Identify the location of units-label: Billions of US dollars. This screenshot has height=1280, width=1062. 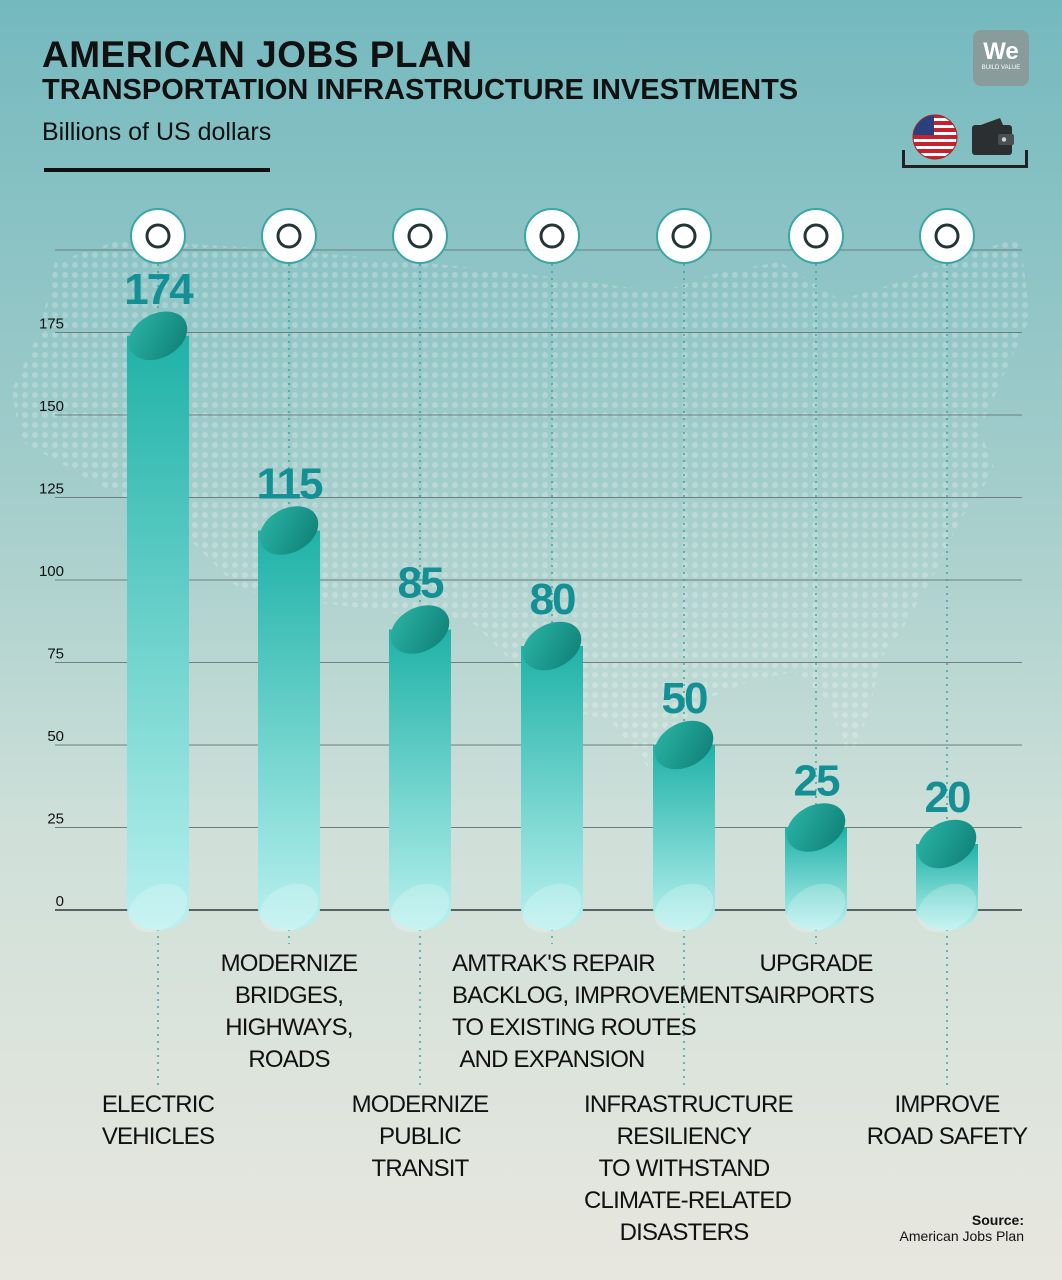
(157, 132).